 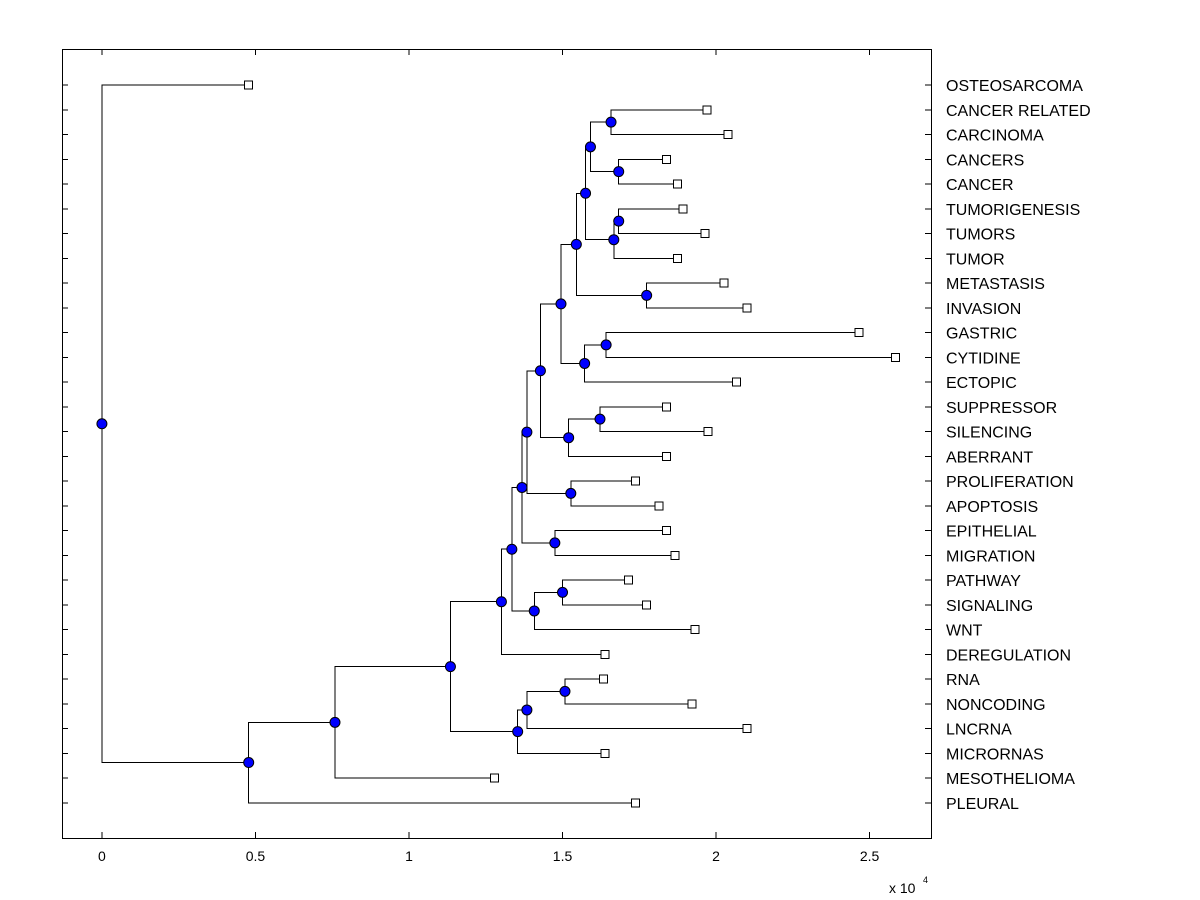 What do you see at coordinates (964, 631) in the screenshot?
I see `leaf-label: WNT` at bounding box center [964, 631].